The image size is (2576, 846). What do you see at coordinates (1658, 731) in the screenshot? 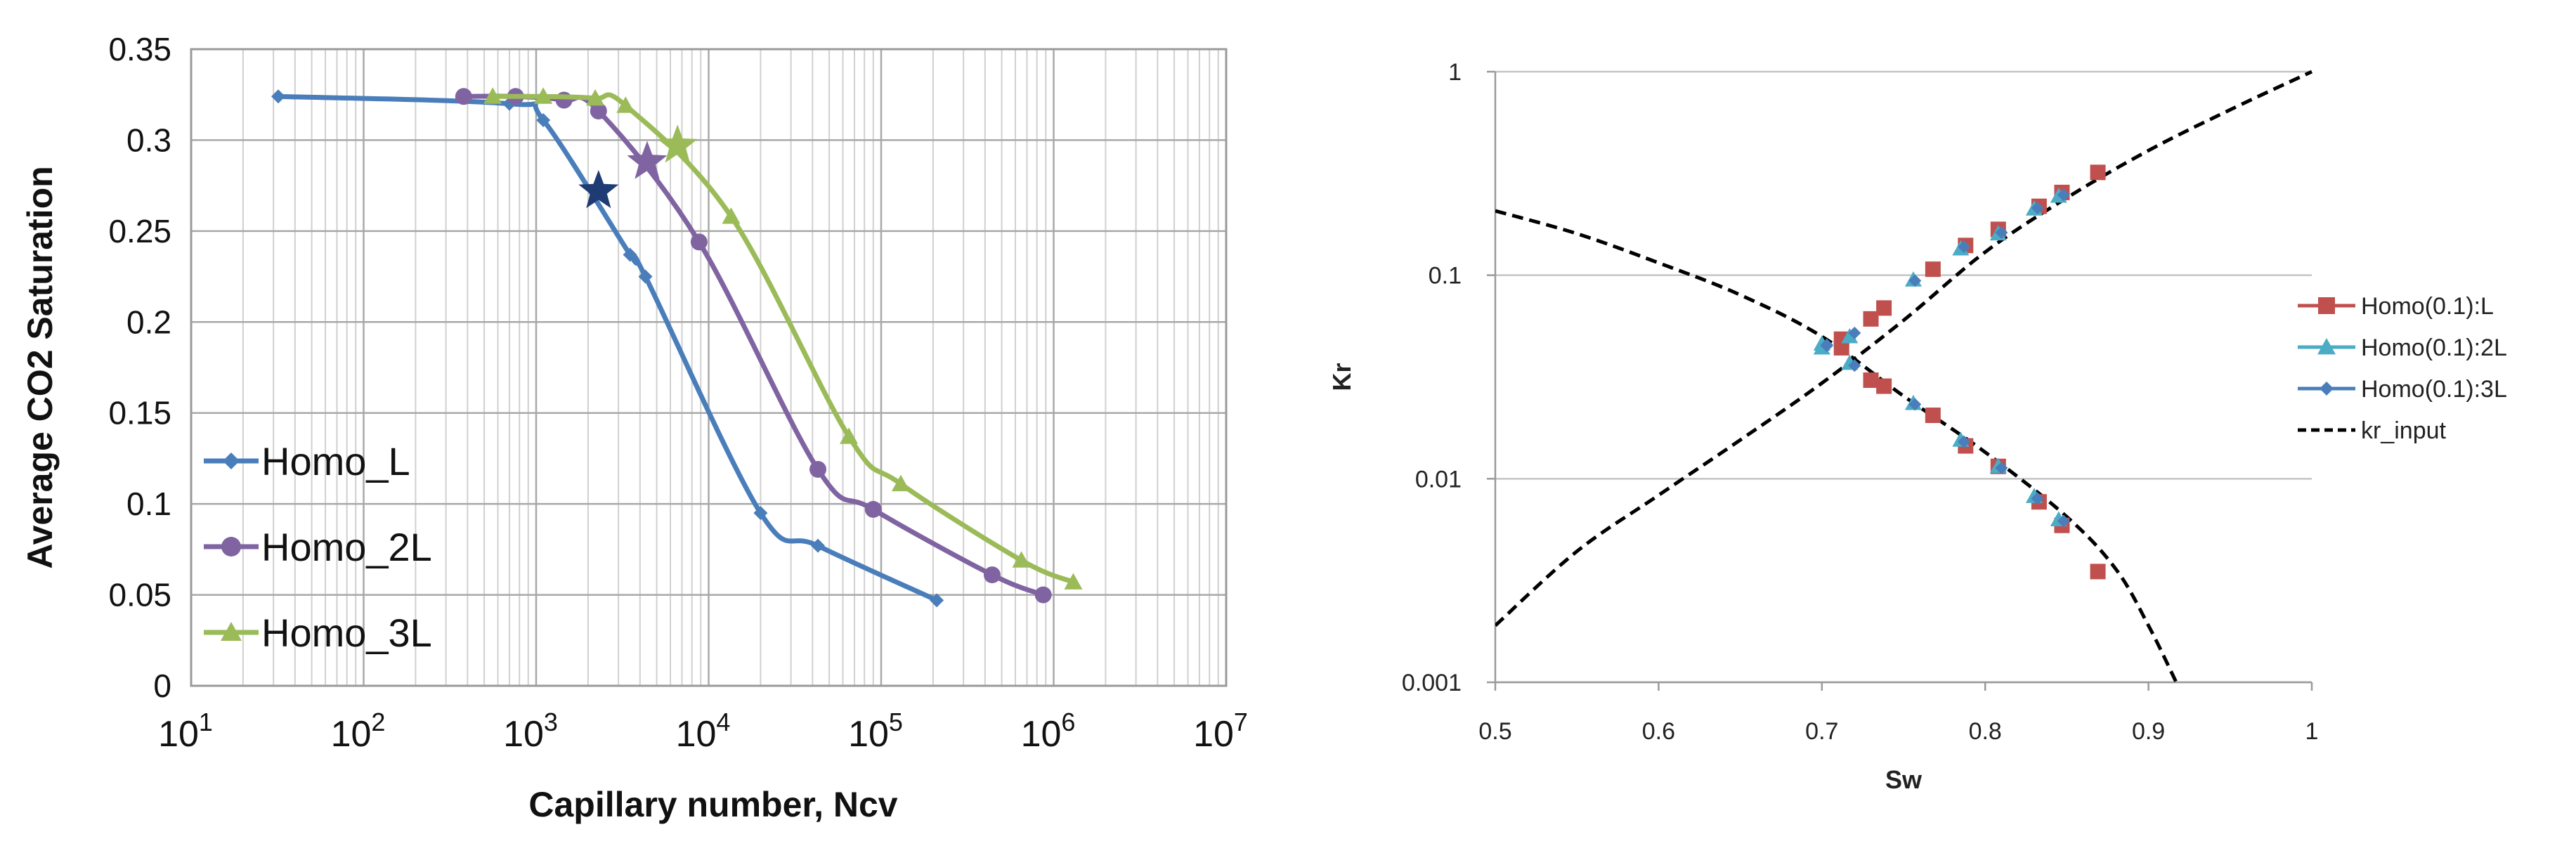
I see `x-tick-label: 0.6` at bounding box center [1658, 731].